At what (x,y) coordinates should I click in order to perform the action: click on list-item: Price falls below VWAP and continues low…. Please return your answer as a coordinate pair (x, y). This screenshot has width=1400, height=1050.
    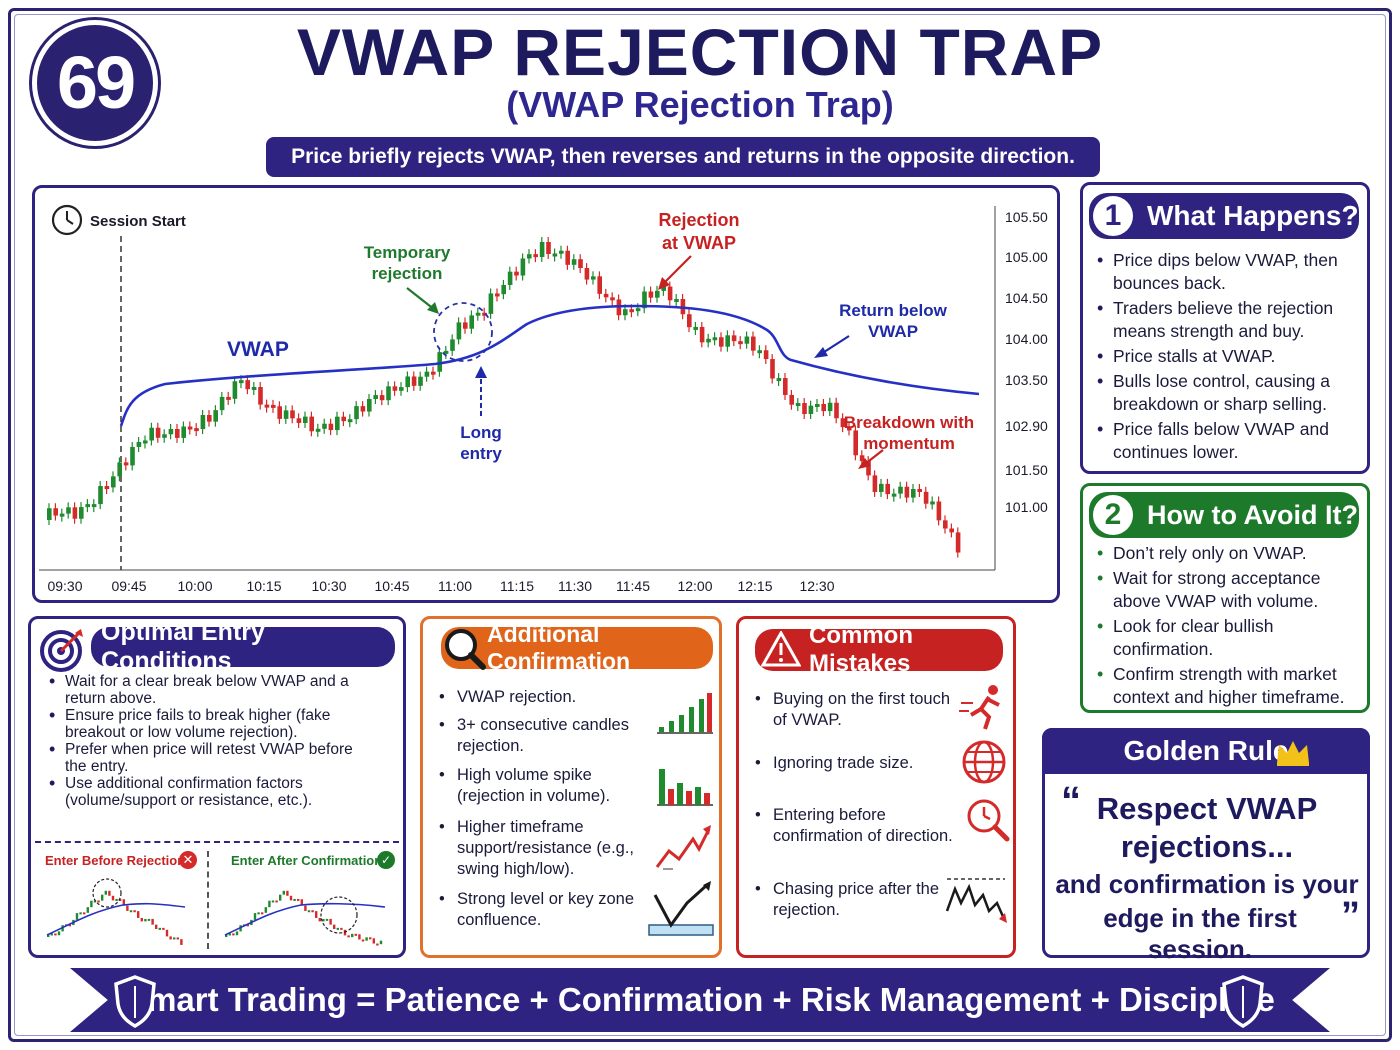
    Looking at the image, I should click on (1229, 441).